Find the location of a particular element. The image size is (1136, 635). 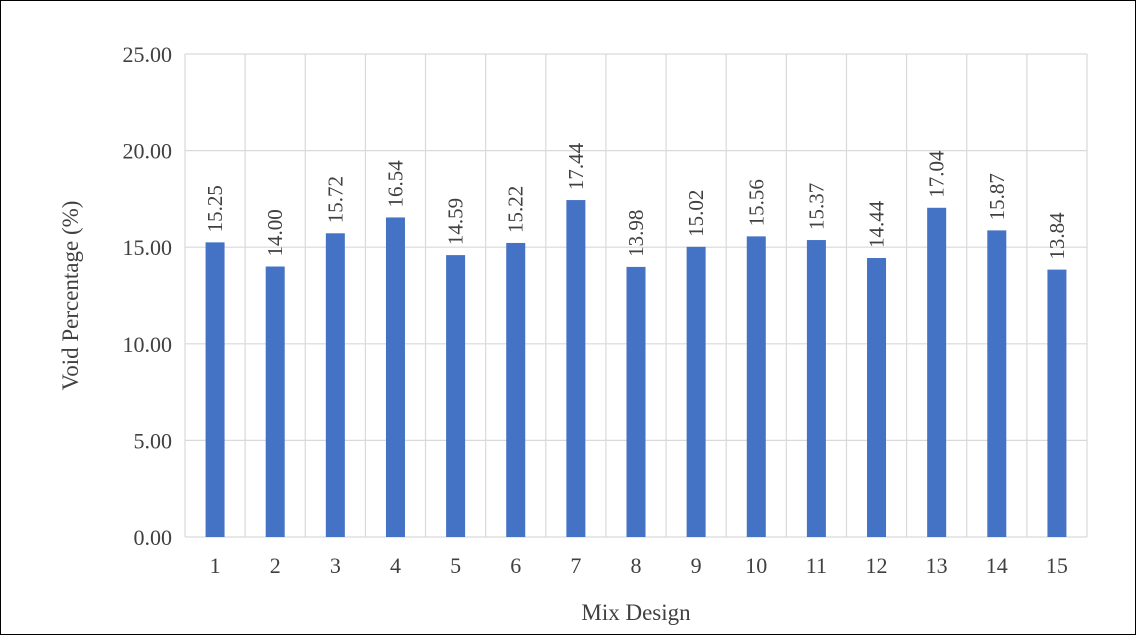

y-tick-label: 0.00 is located at coordinates (153, 537).